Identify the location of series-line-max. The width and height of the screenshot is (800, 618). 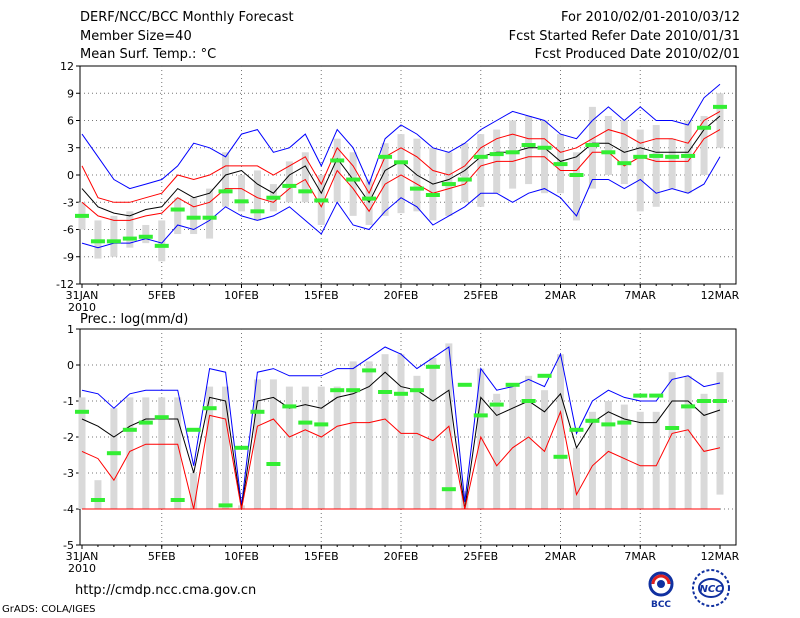
(401, 136).